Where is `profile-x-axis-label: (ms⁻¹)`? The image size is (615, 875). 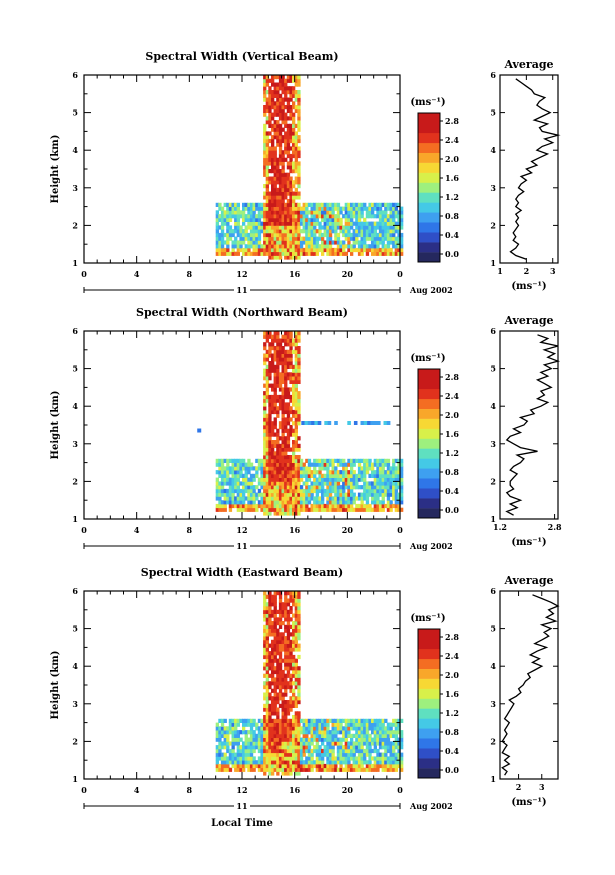
profile-x-axis-label: (ms⁻¹) is located at coordinates (528, 286).